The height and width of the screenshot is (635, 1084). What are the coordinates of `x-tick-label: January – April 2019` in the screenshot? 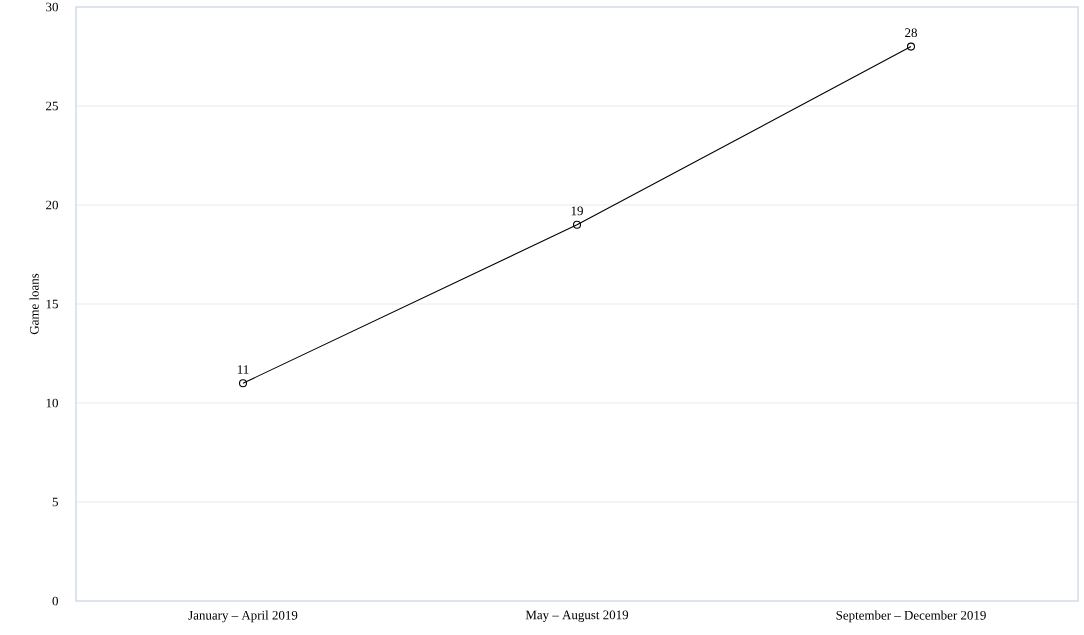 It's located at (243, 616).